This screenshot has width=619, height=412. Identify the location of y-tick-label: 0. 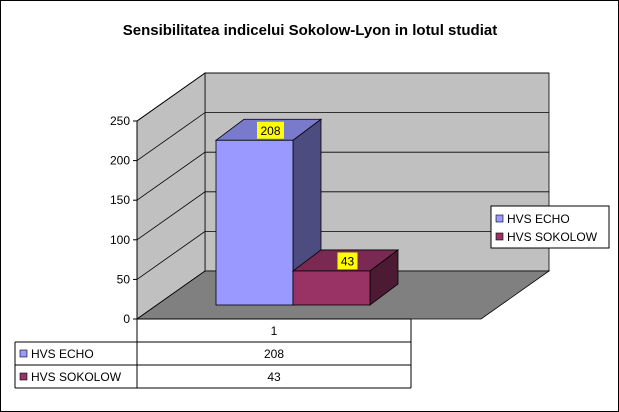
(126, 319).